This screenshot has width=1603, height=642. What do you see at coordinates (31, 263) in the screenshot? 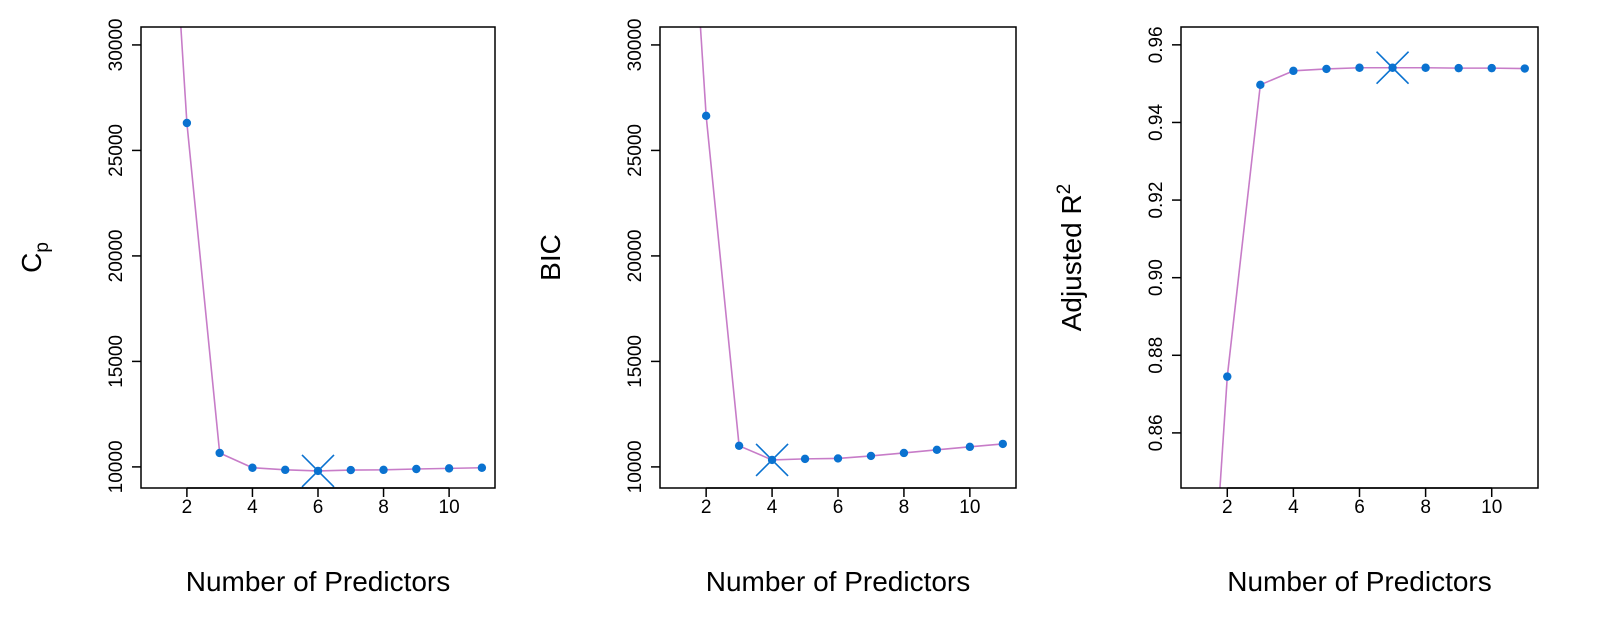
I see `y-axis-title-main: C` at bounding box center [31, 263].